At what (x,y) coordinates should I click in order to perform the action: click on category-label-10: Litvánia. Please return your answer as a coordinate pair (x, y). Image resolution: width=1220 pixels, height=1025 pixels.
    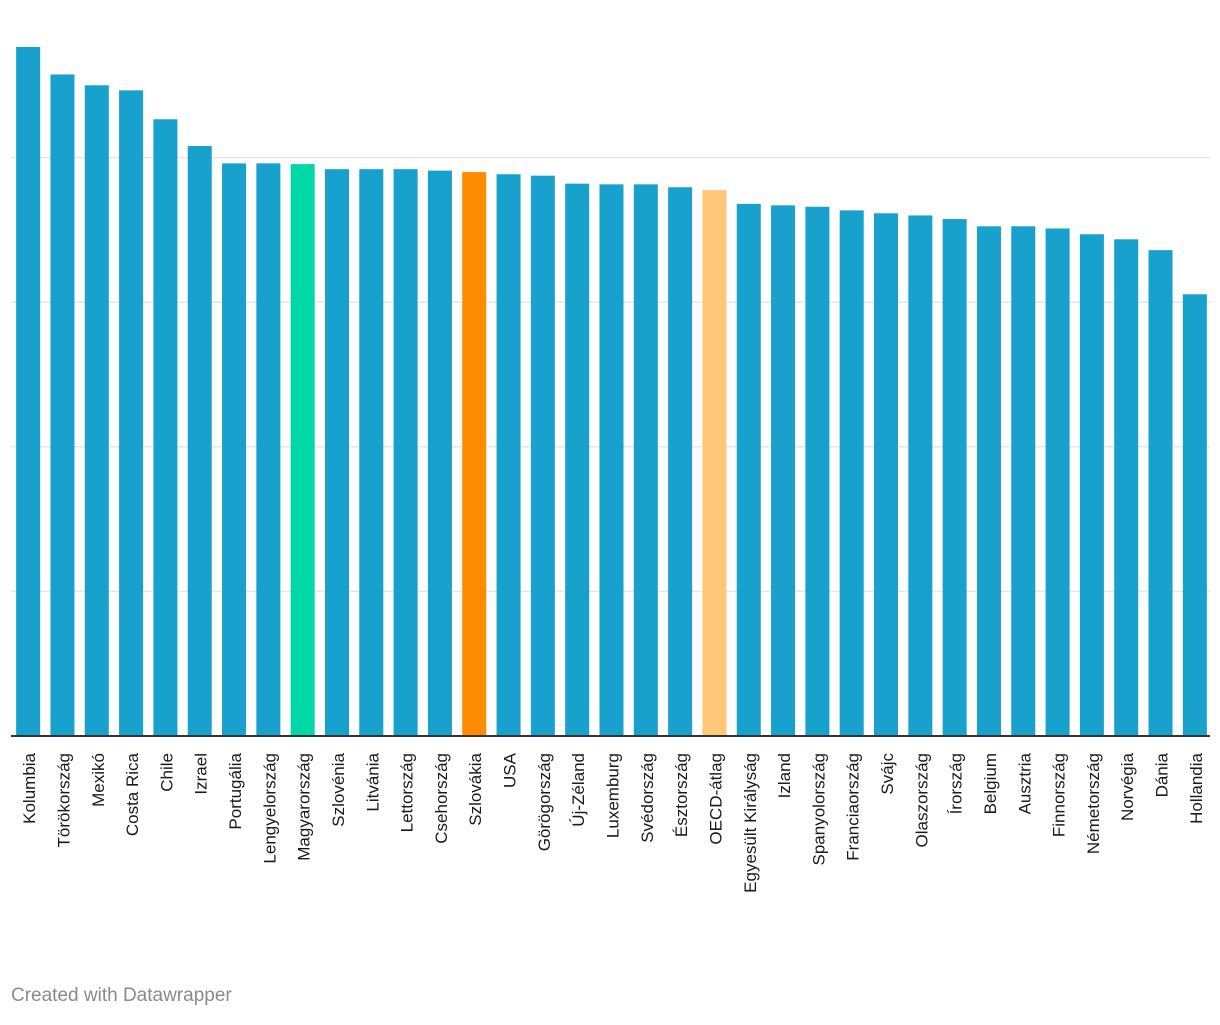
    Looking at the image, I should click on (372, 781).